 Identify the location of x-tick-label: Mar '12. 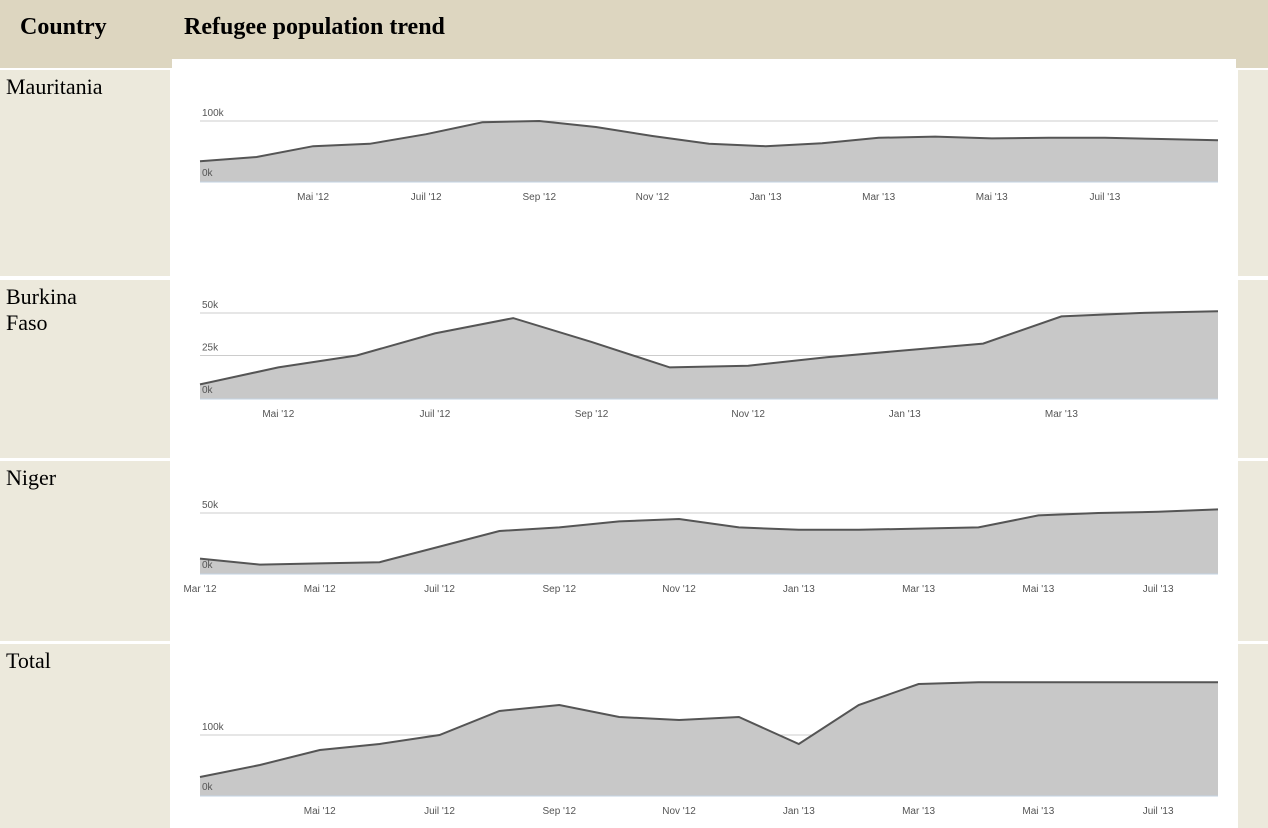
(199, 589).